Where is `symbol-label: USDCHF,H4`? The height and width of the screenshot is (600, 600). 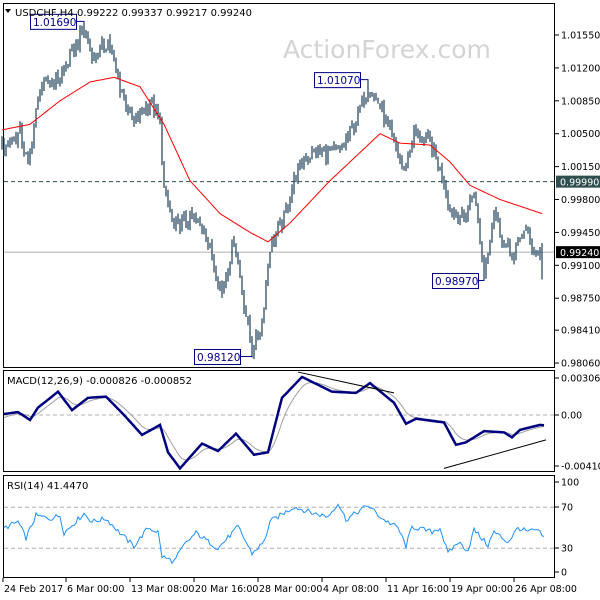 symbol-label: USDCHF,H4 is located at coordinates (44, 13).